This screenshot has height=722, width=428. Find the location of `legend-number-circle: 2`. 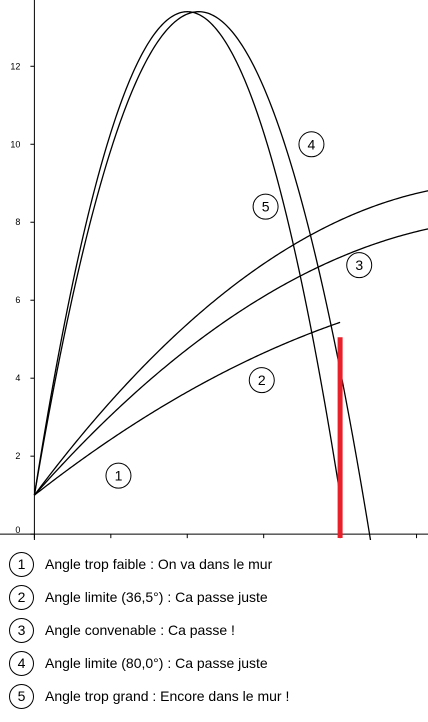

legend-number-circle: 2 is located at coordinates (21, 597).